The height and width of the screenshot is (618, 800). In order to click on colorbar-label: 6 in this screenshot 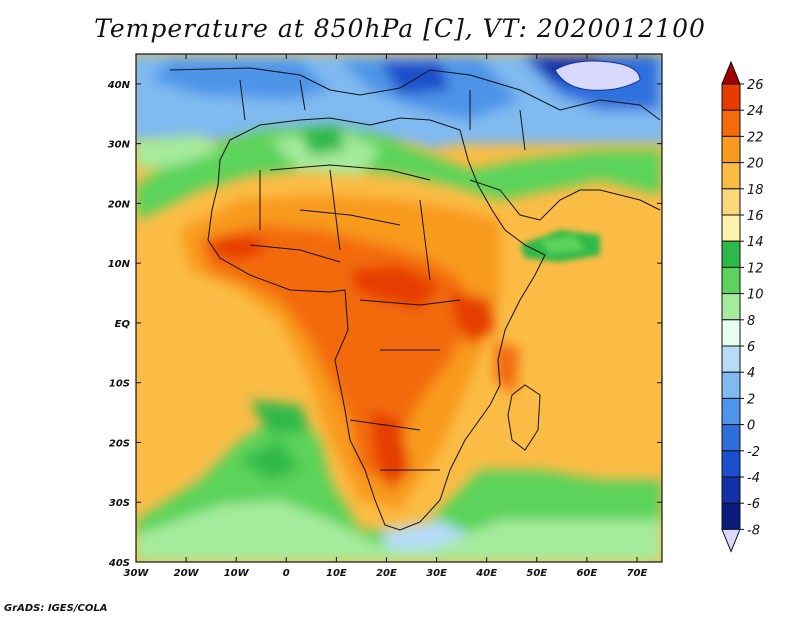, I will do `click(751, 347)`.